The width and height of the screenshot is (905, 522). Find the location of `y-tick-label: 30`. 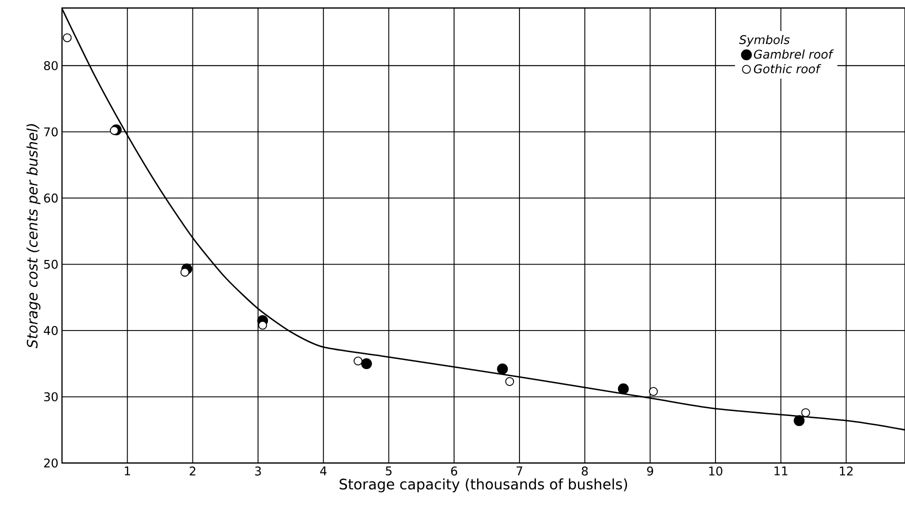

y-tick-label: 30 is located at coordinates (51, 397).